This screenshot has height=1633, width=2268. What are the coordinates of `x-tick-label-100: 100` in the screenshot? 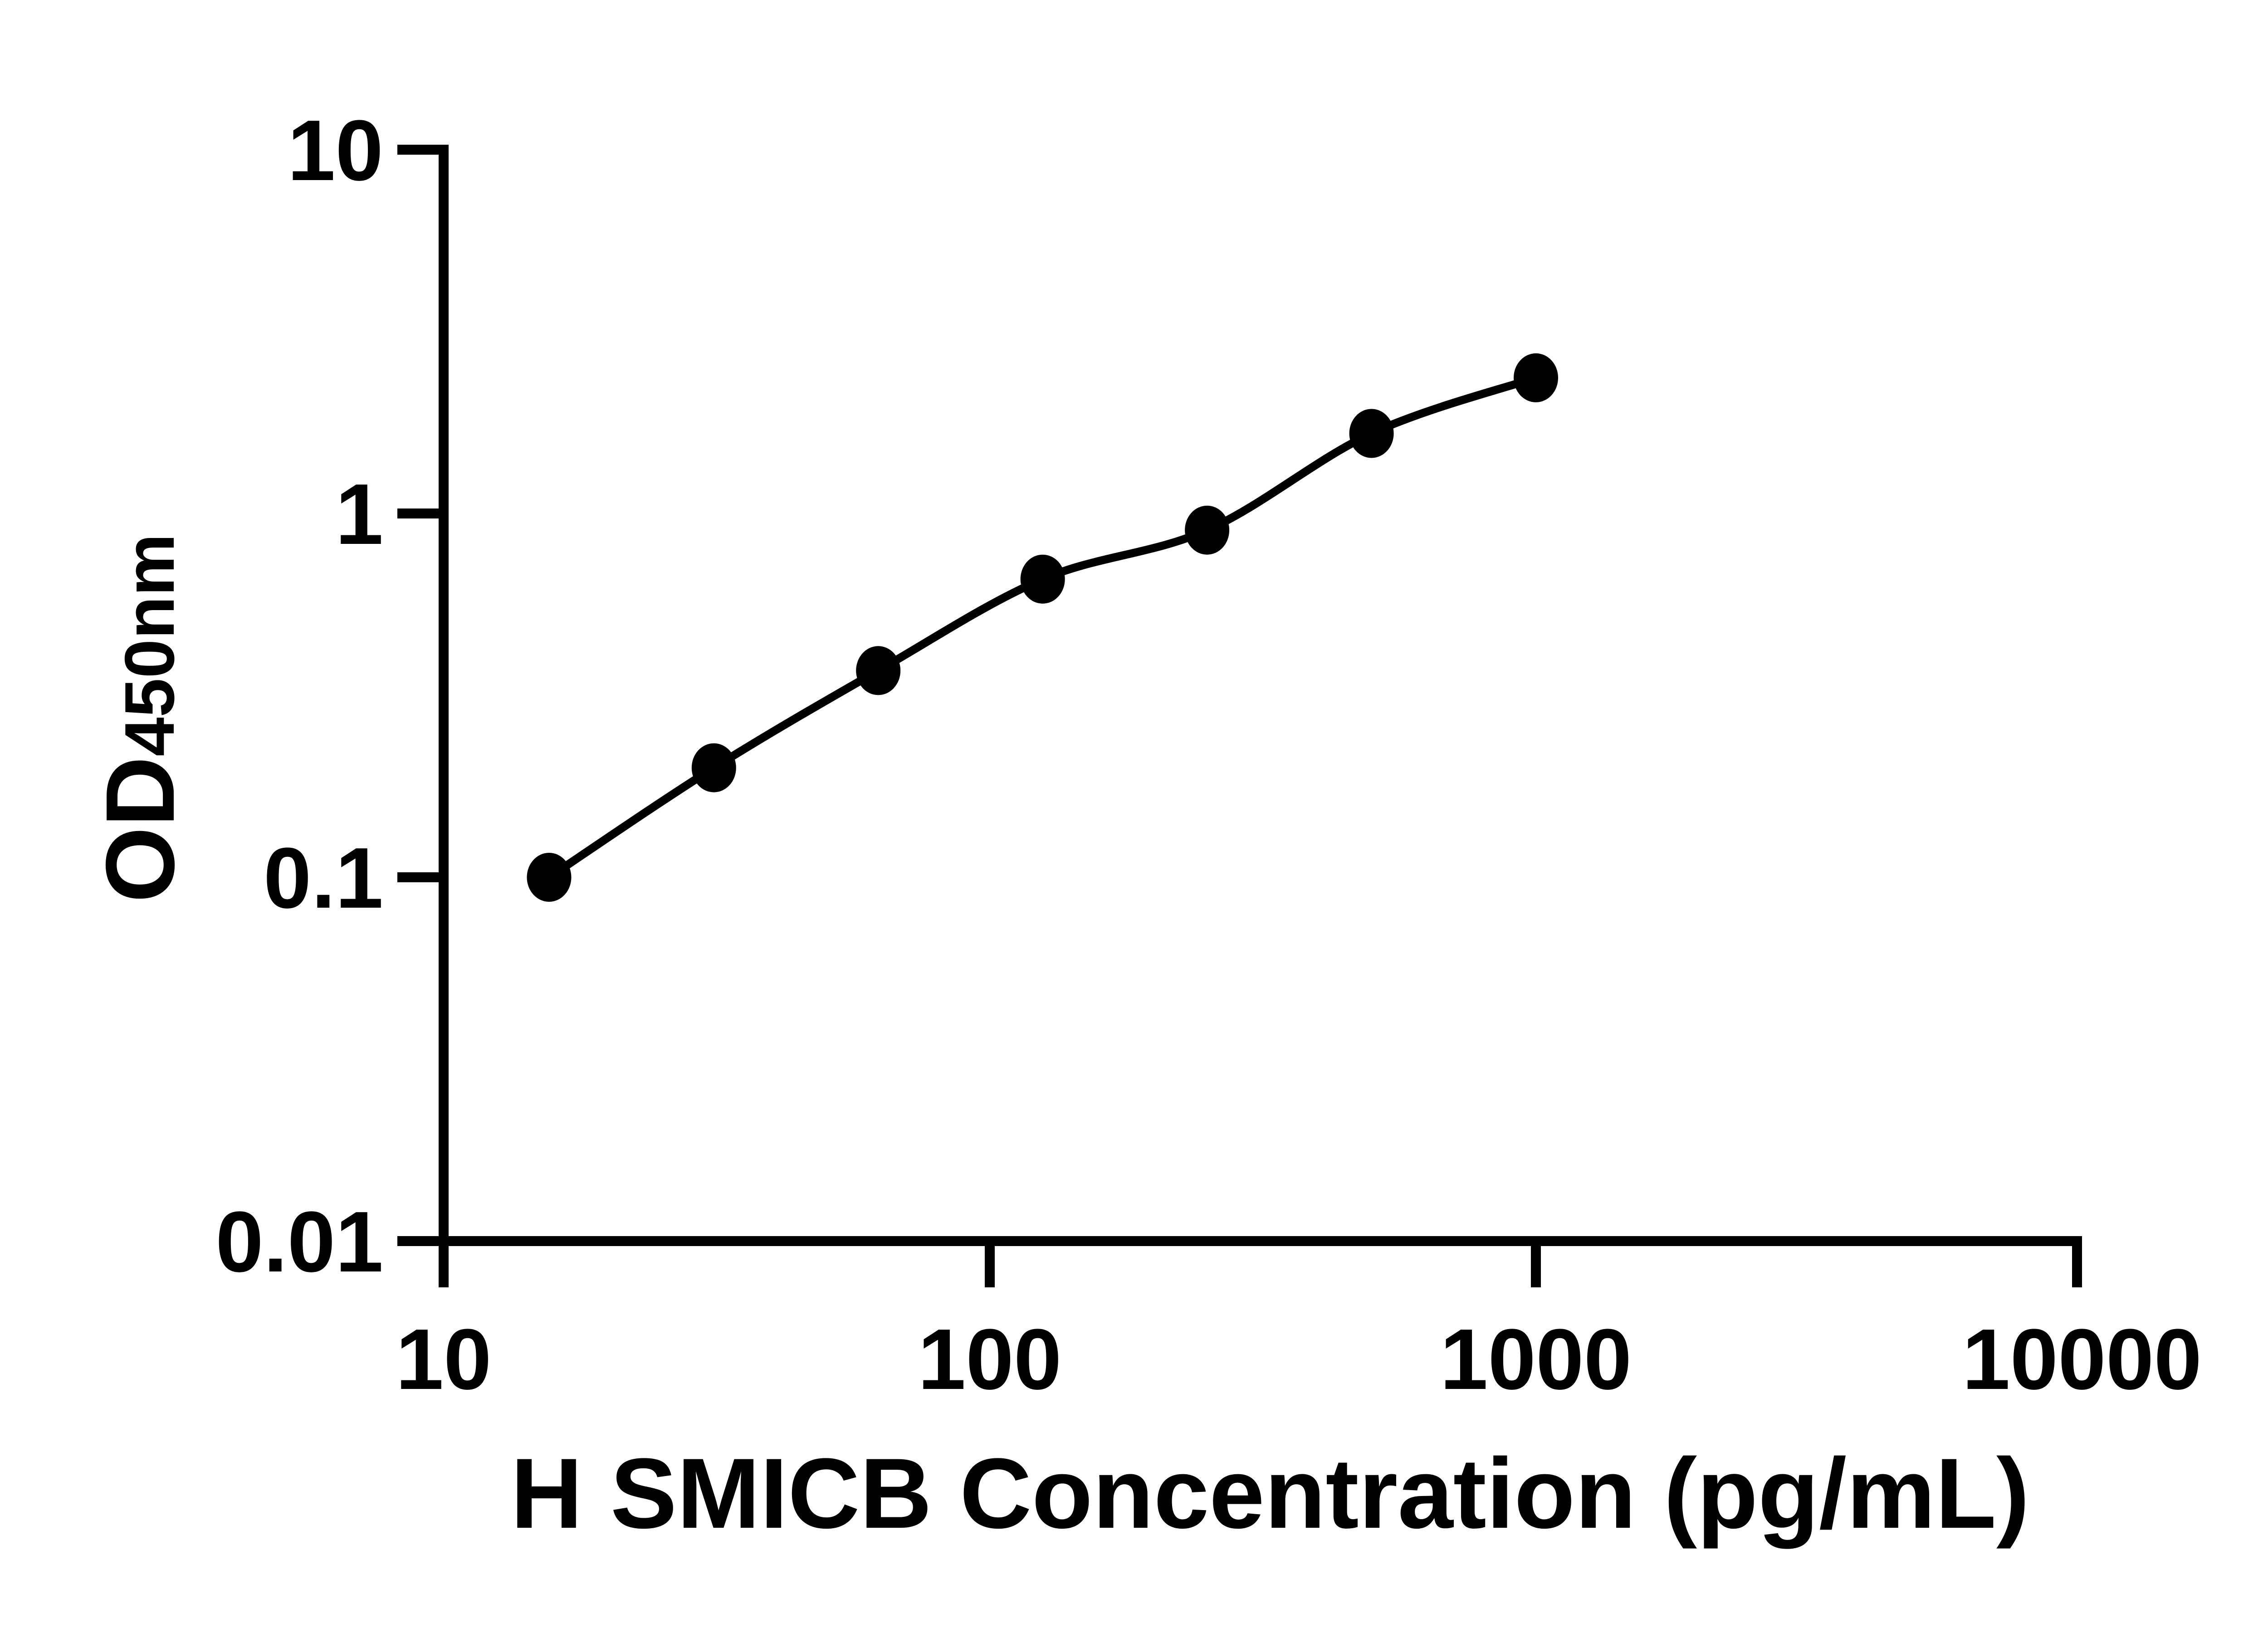 It's located at (990, 1359).